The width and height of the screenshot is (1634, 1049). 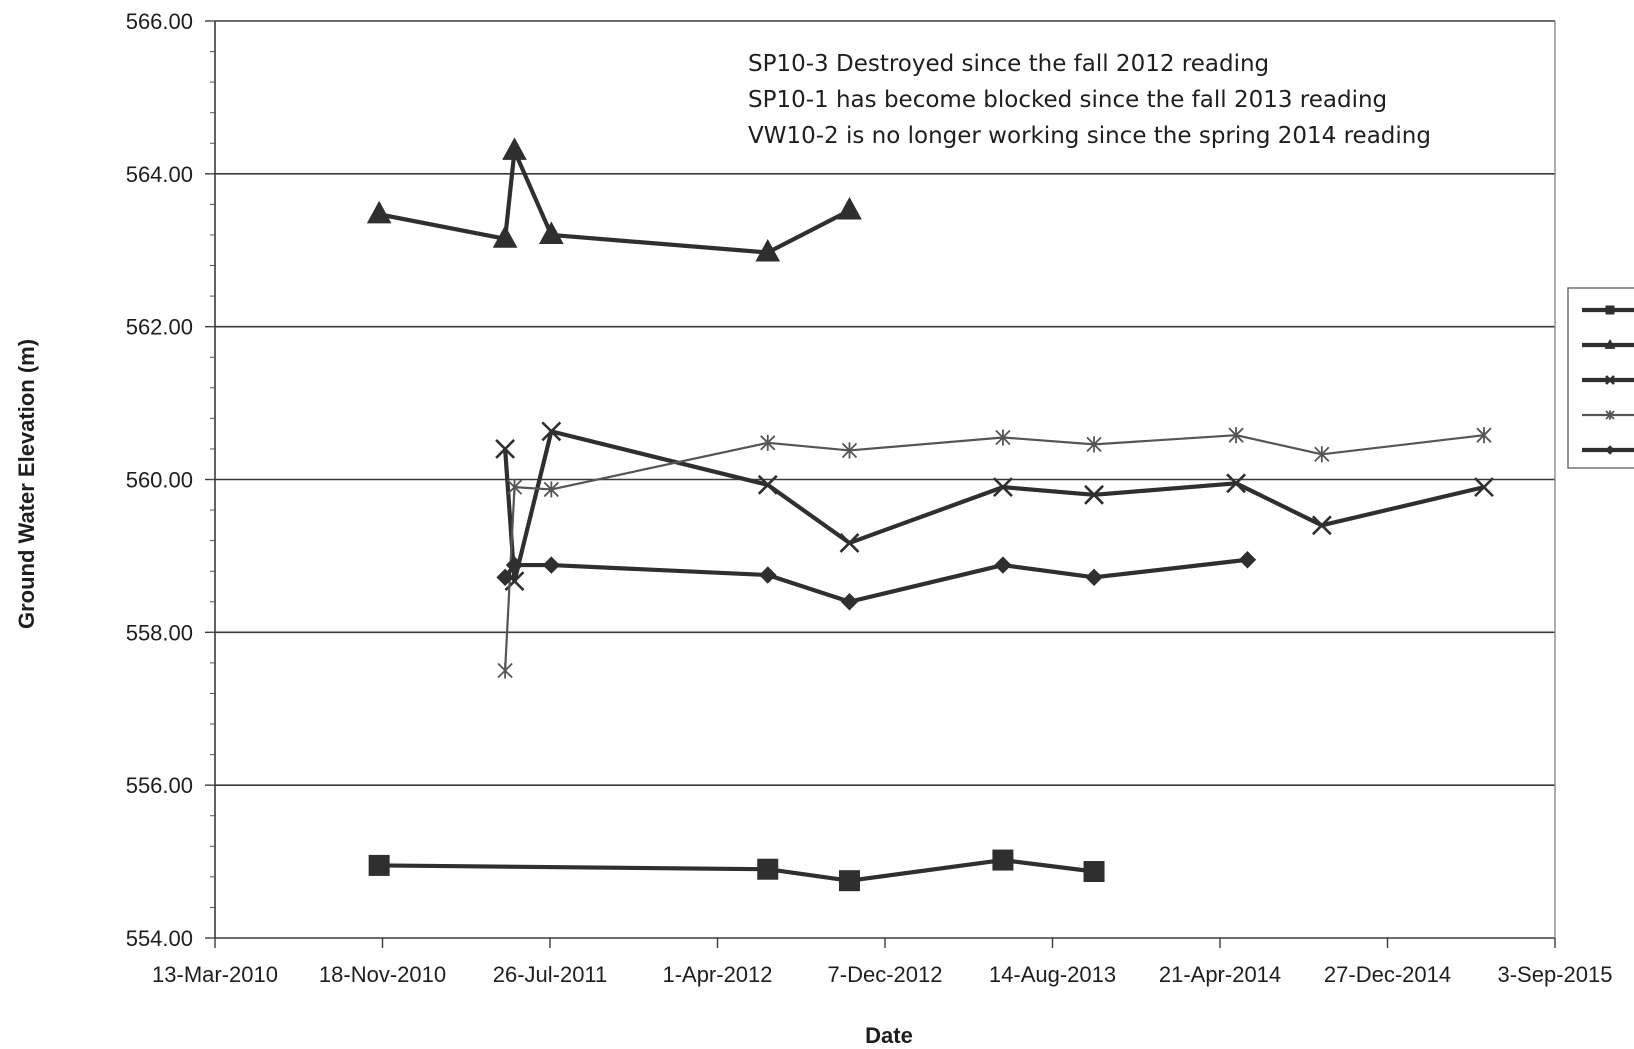 I want to click on series-diamond, so click(x=876, y=581).